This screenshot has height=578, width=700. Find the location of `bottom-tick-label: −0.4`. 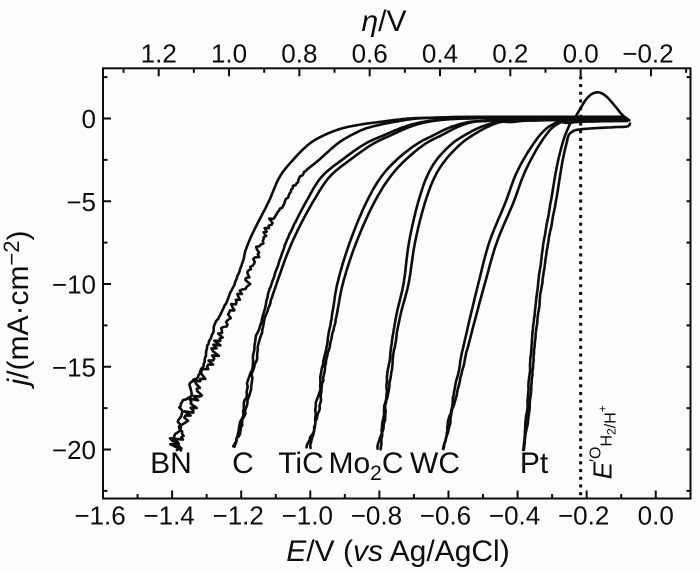

bottom-tick-label: −0.4 is located at coordinates (514, 516).